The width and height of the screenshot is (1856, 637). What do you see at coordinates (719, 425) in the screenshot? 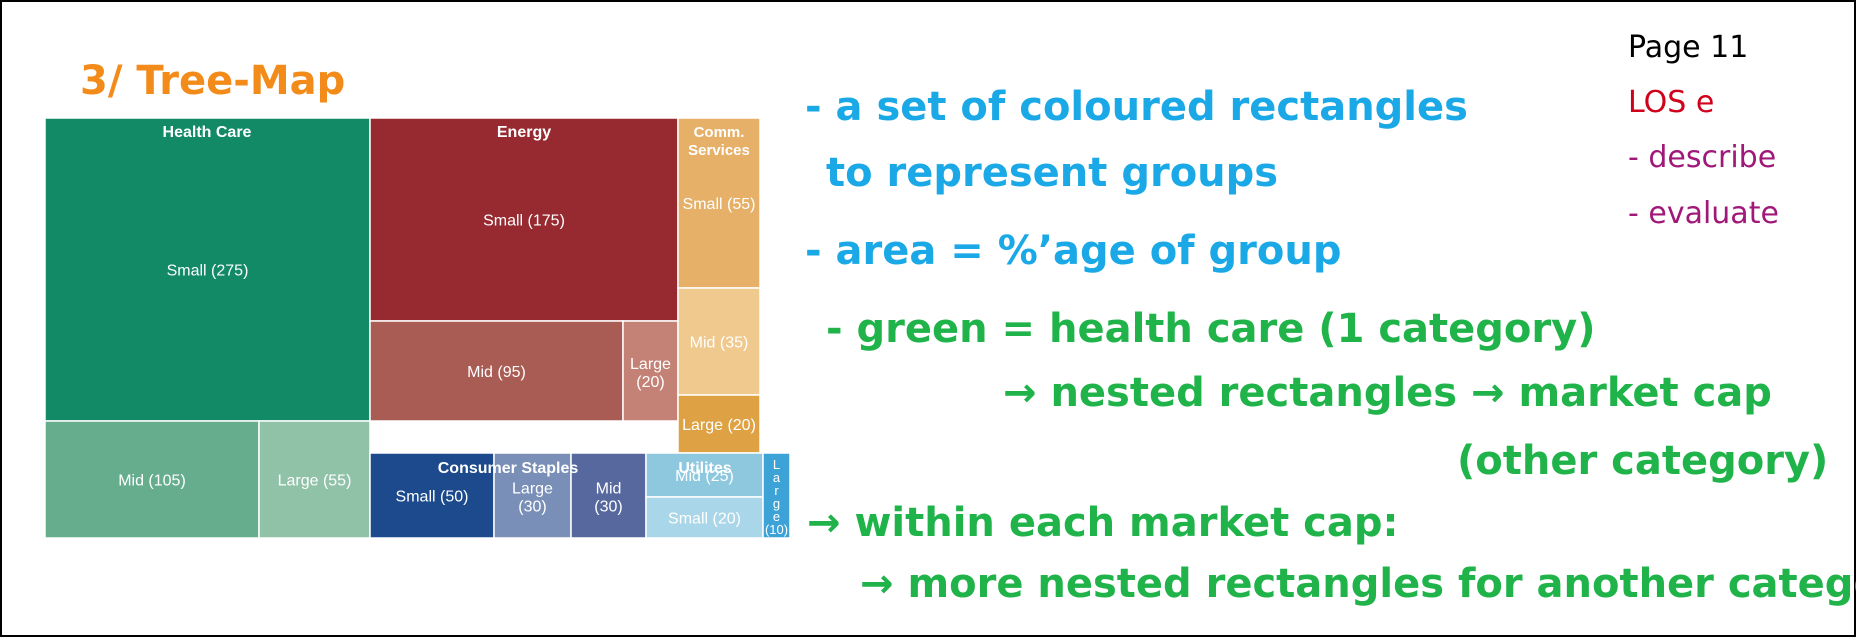
I see `treemap-label-comm-services-large: Large (20)` at bounding box center [719, 425].